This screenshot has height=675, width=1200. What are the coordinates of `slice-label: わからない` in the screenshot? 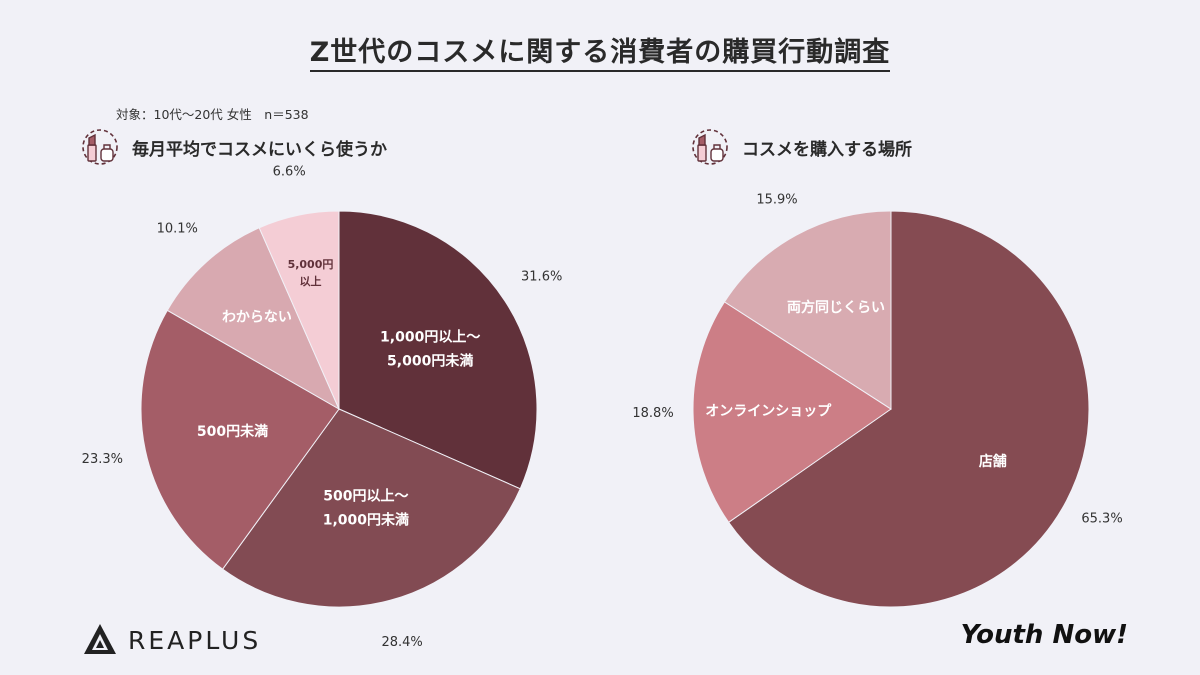 It's located at (257, 318).